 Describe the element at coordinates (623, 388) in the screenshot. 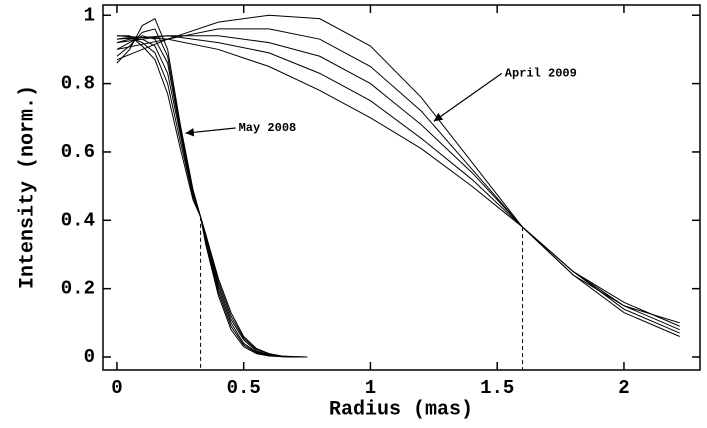

I see `x-tick-label: 2` at that location.